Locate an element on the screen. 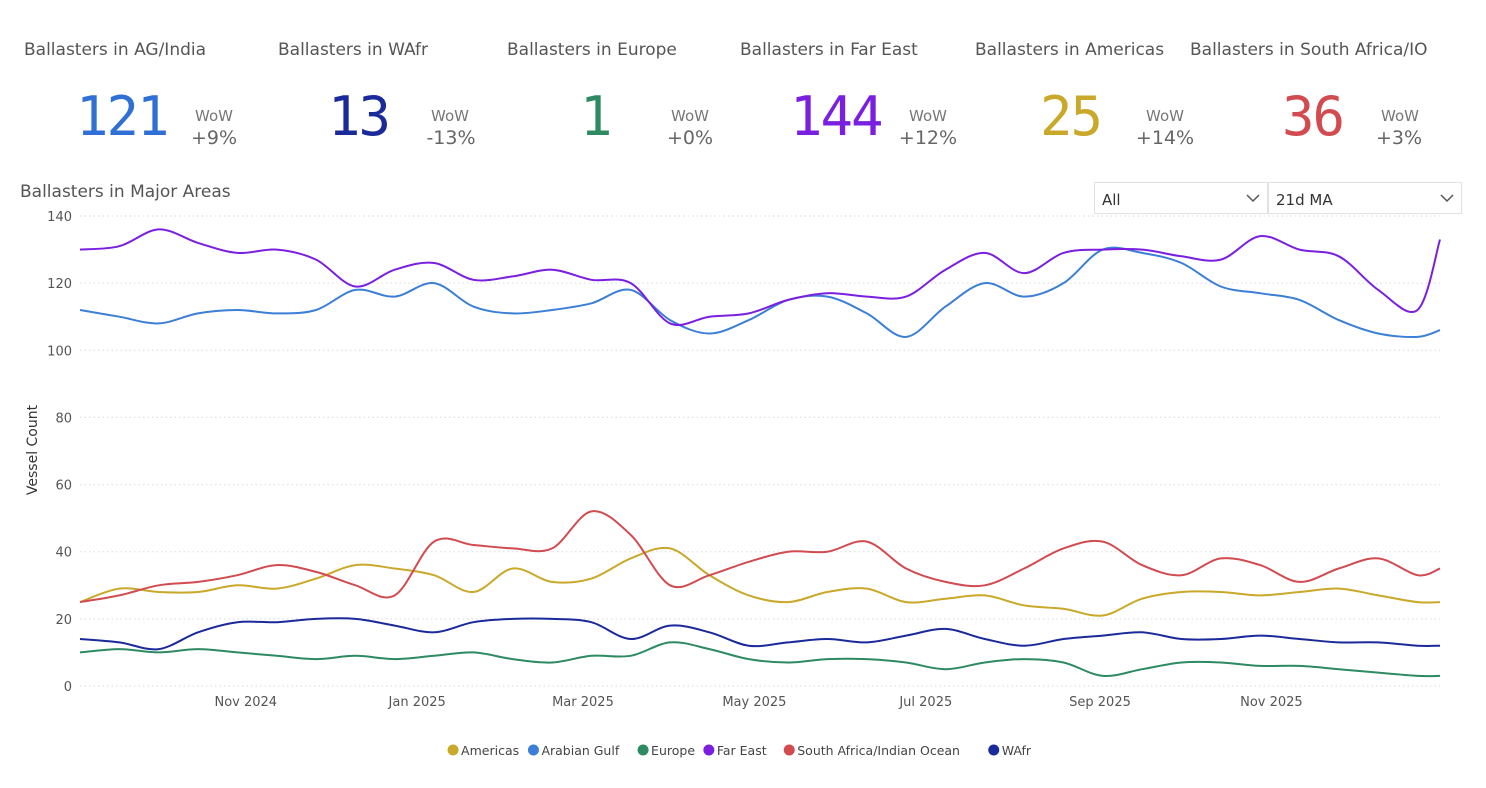 This screenshot has height=788, width=1486. series-line-south-africa-indian-ocean is located at coordinates (760, 557).